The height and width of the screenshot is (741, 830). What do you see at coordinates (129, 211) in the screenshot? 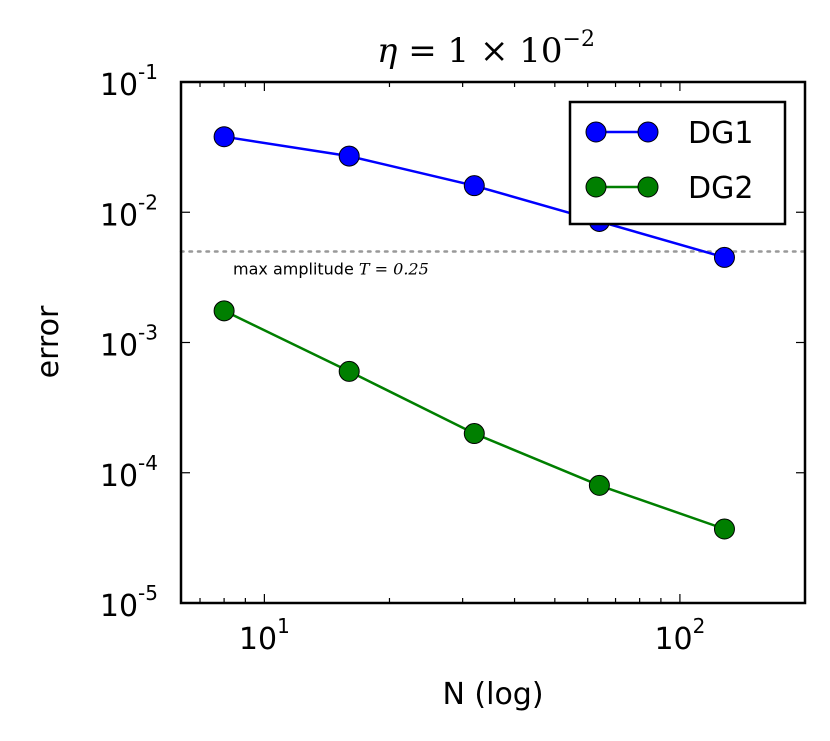
I see `y-tick-label: 10⁻²` at bounding box center [129, 211].